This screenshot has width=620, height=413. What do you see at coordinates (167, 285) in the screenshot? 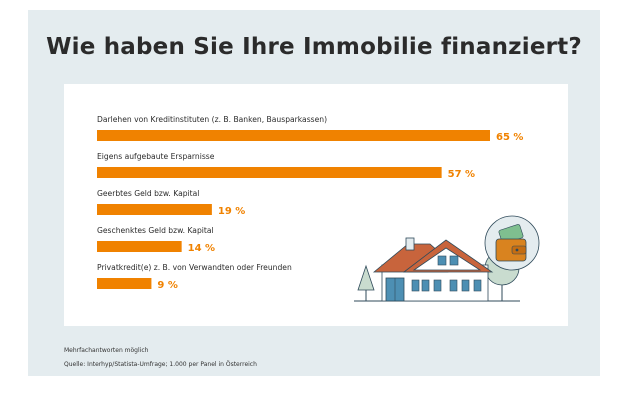
I see `value-label: 9 %` at bounding box center [167, 285].